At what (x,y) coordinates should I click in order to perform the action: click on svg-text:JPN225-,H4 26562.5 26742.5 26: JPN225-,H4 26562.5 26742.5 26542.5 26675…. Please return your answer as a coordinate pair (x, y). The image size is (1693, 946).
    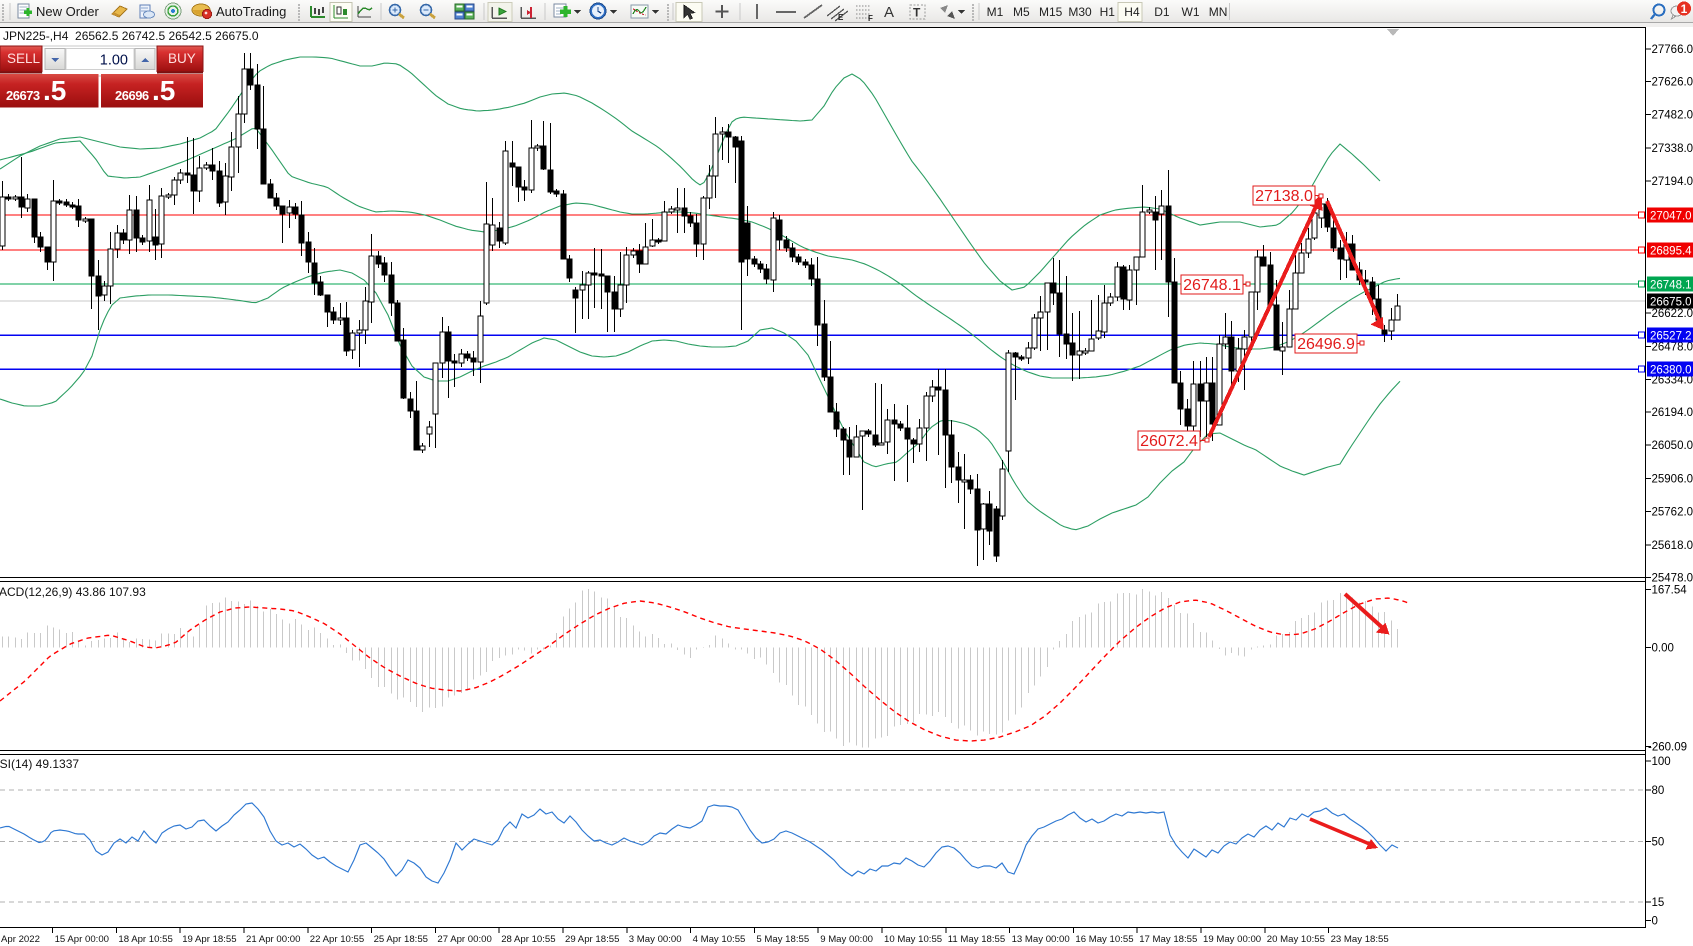
    Looking at the image, I should click on (131, 36).